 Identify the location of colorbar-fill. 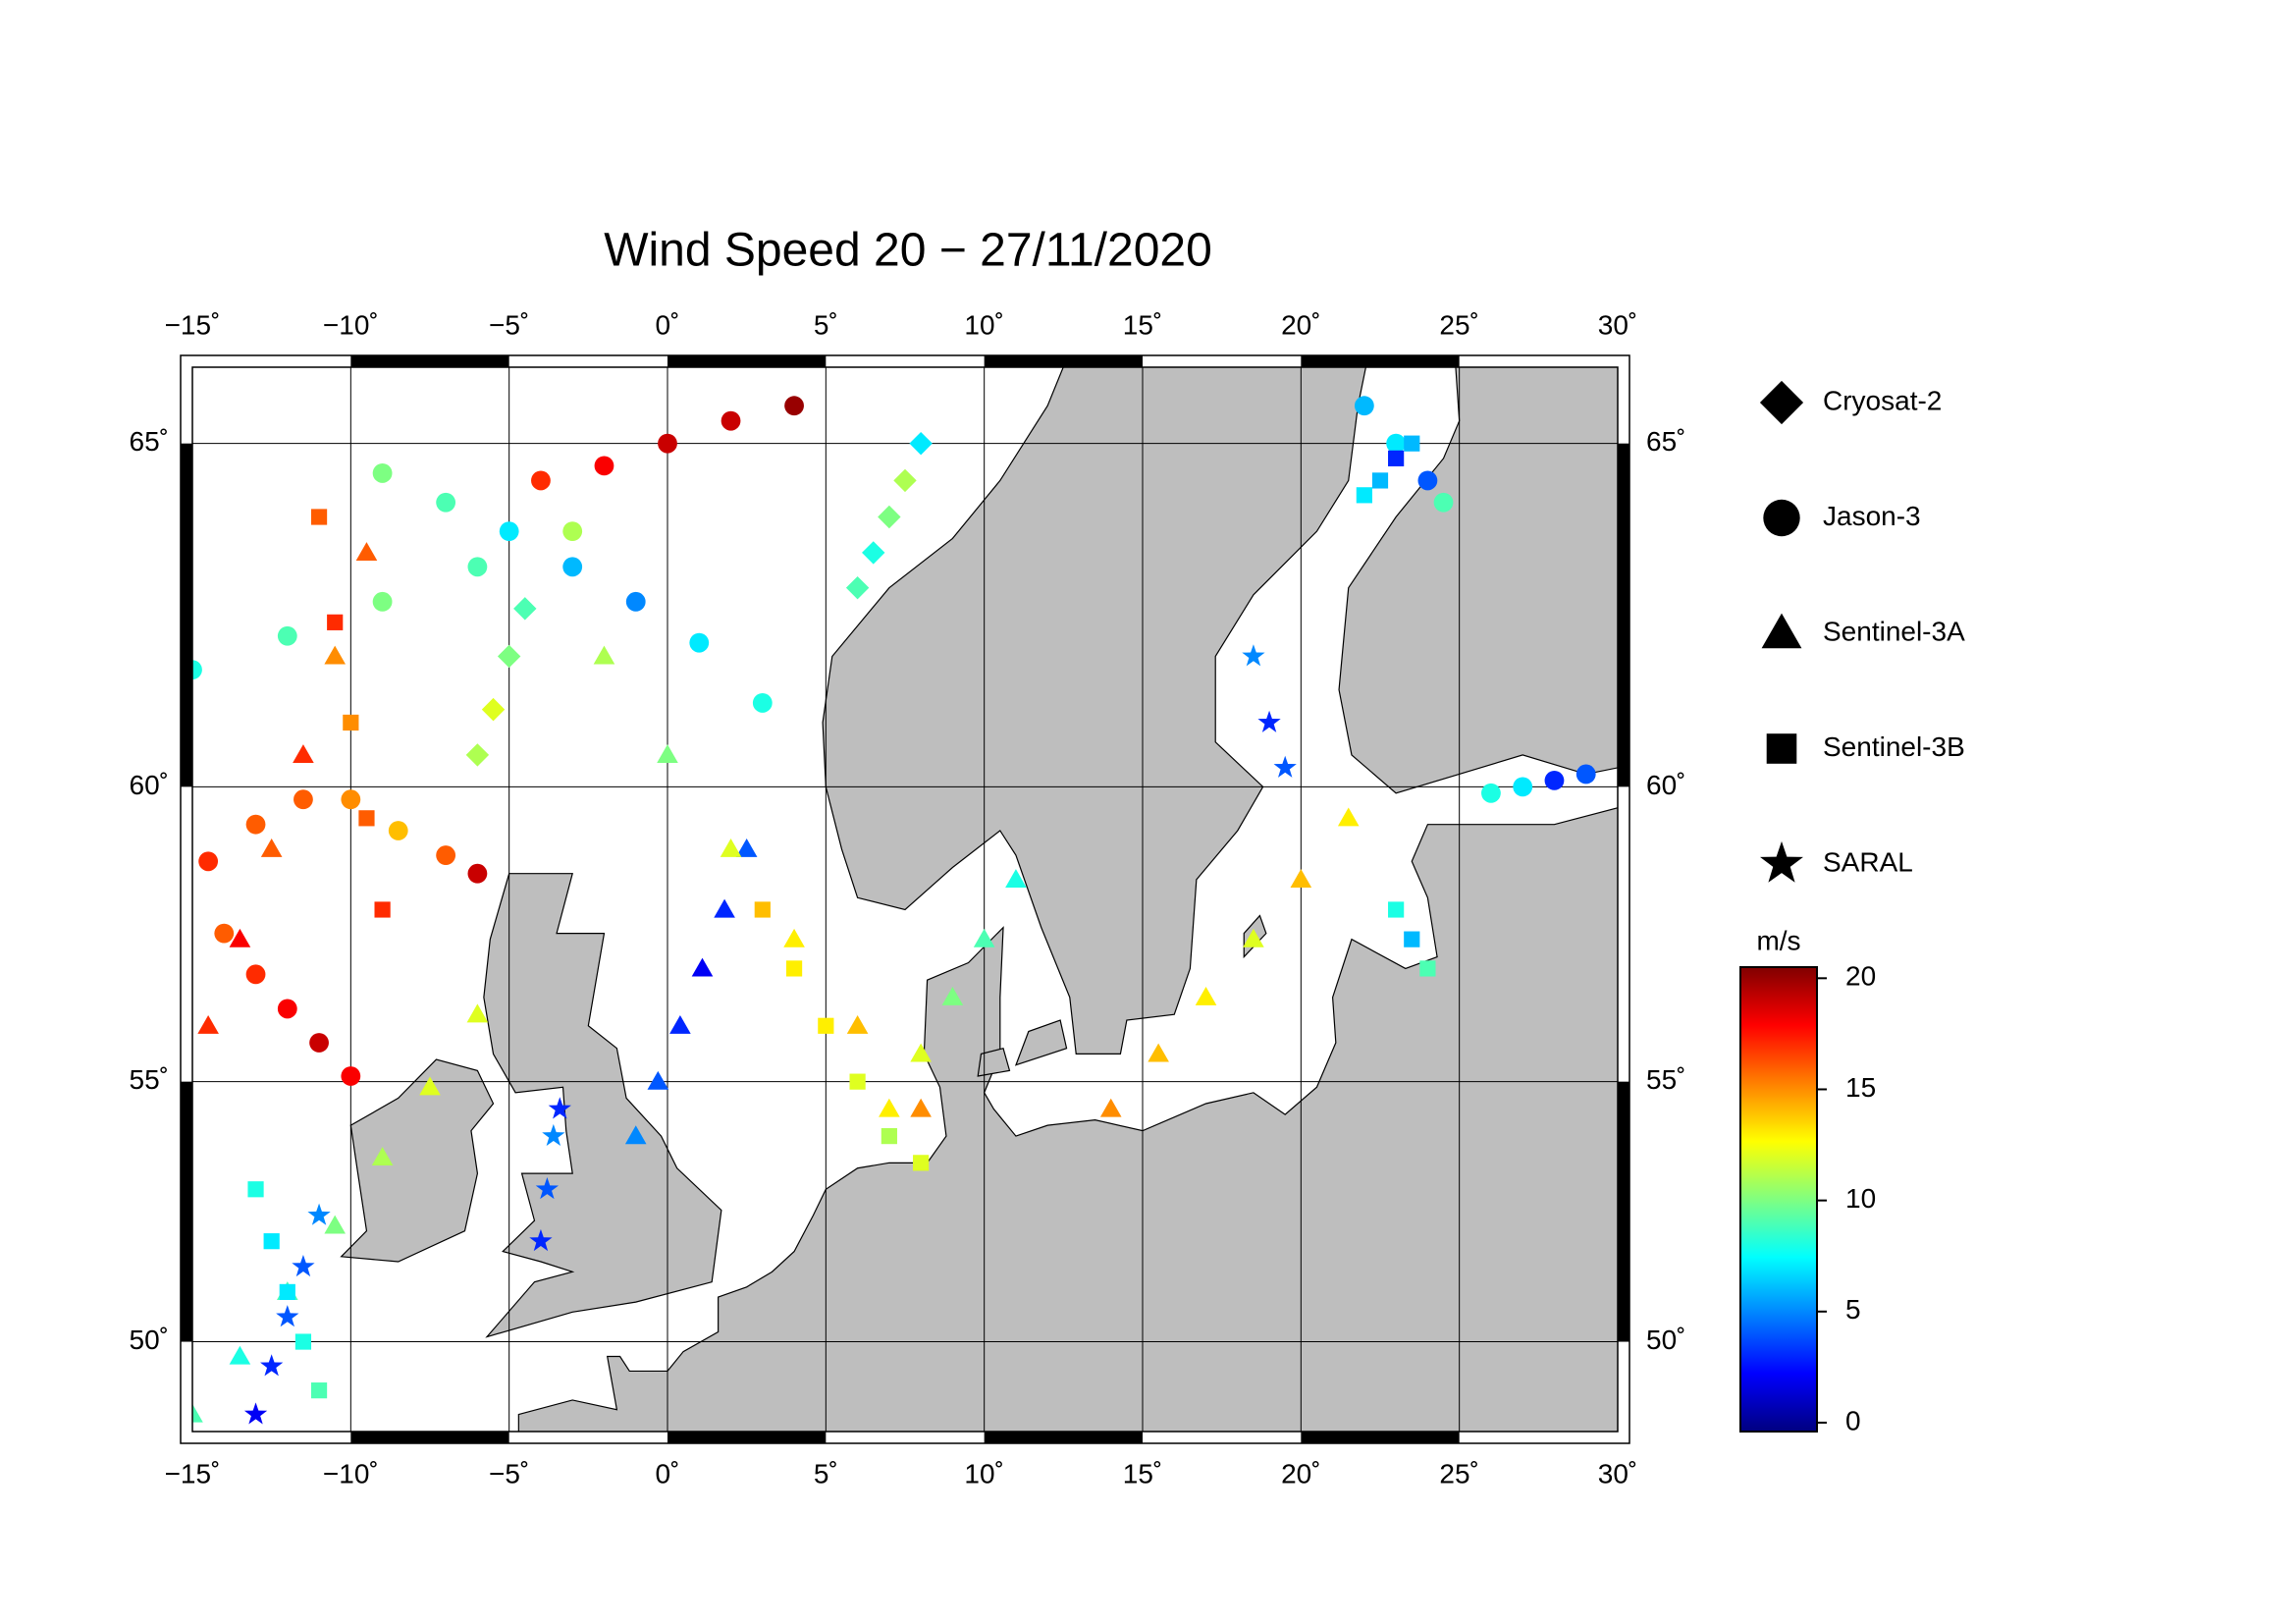
(1778, 1199).